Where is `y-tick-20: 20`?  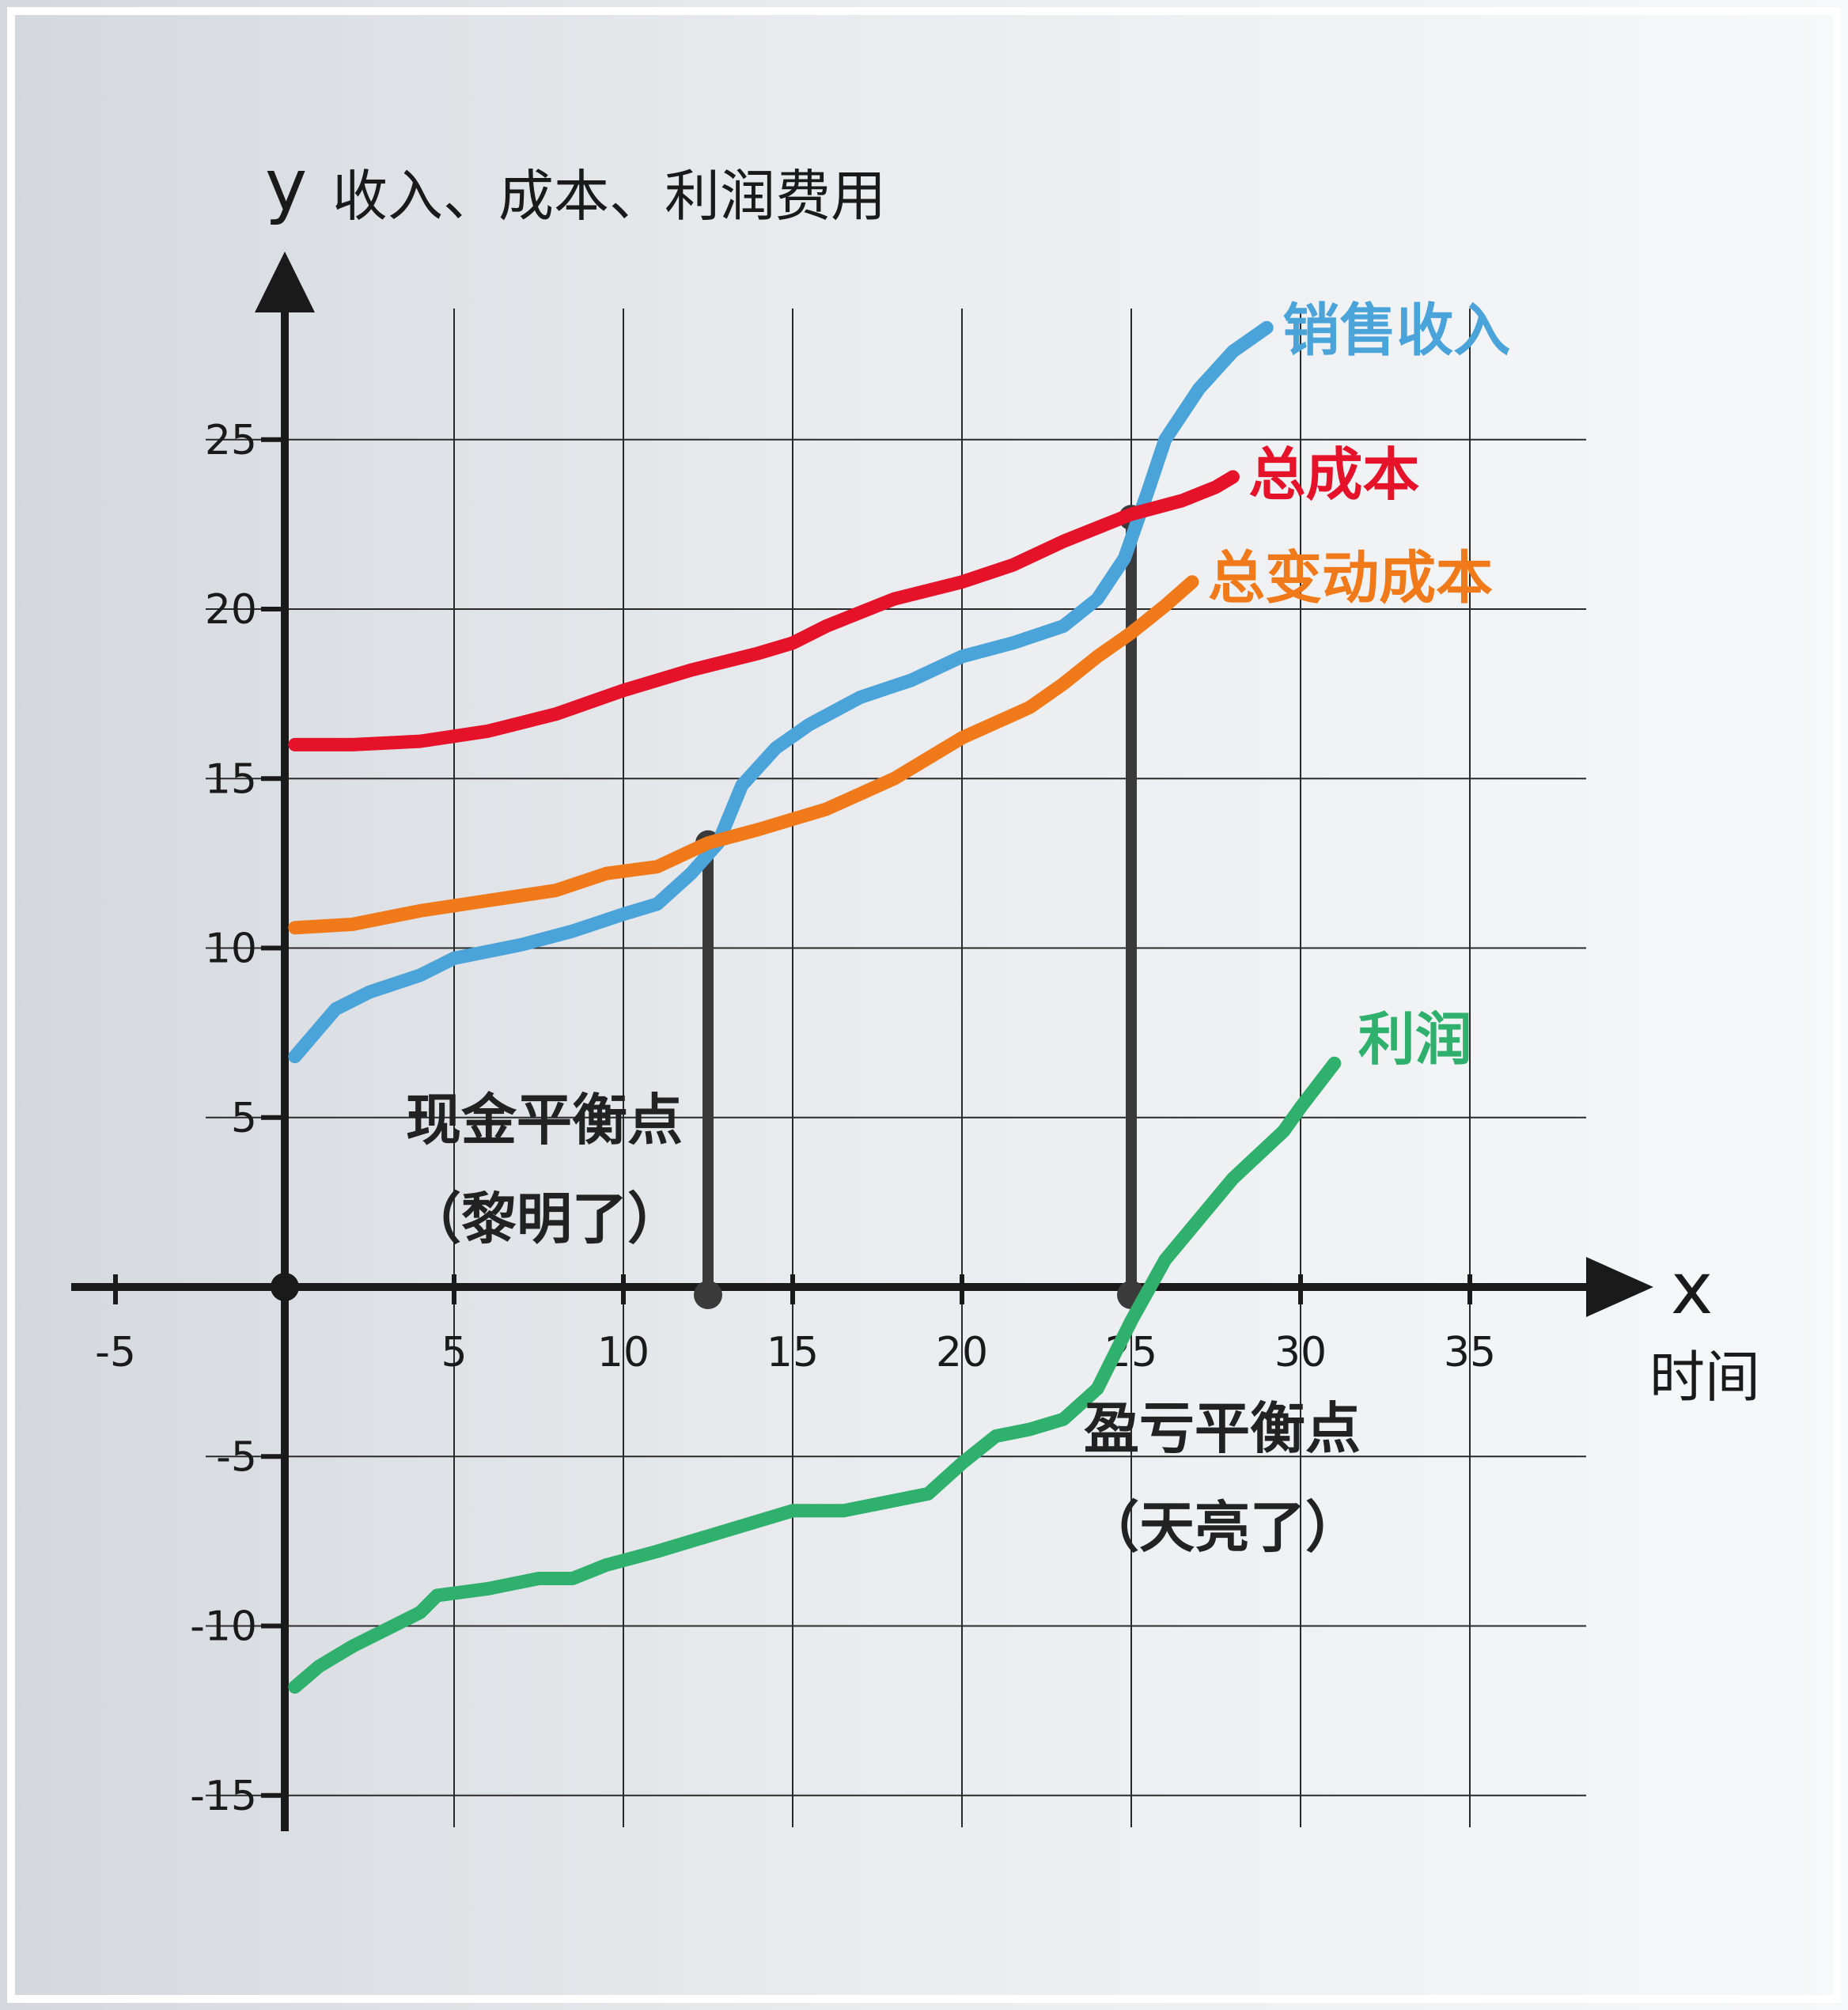 y-tick-20: 20 is located at coordinates (231, 610).